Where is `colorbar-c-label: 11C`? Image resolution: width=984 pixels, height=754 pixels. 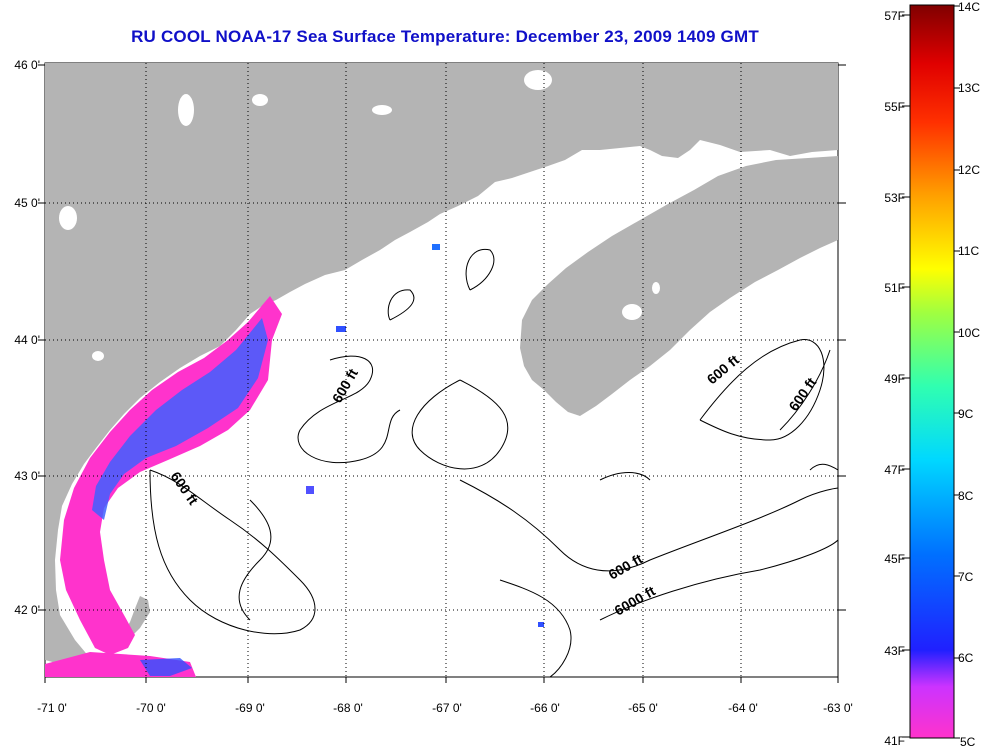 colorbar-c-label: 11C is located at coordinates (968, 251).